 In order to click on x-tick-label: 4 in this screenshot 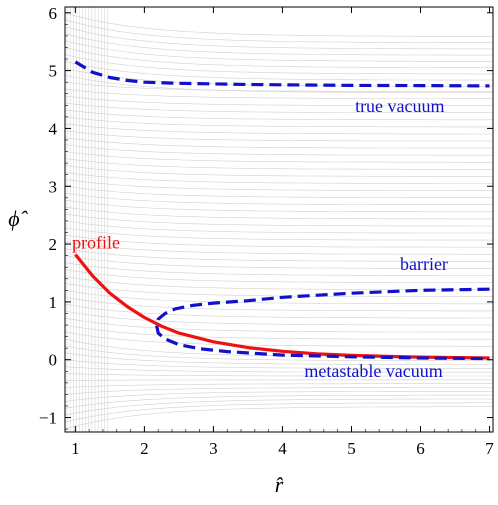, I will do `click(282, 448)`.